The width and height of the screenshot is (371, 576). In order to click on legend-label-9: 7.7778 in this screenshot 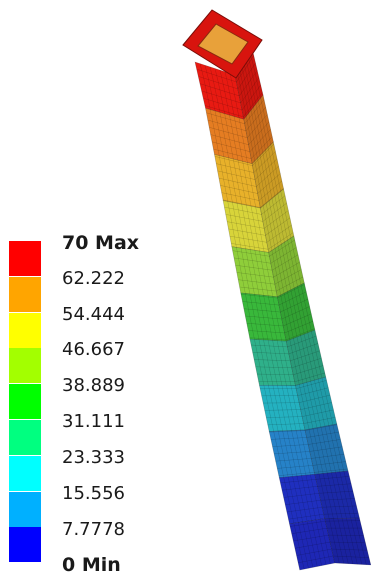, I will do `click(93, 529)`.